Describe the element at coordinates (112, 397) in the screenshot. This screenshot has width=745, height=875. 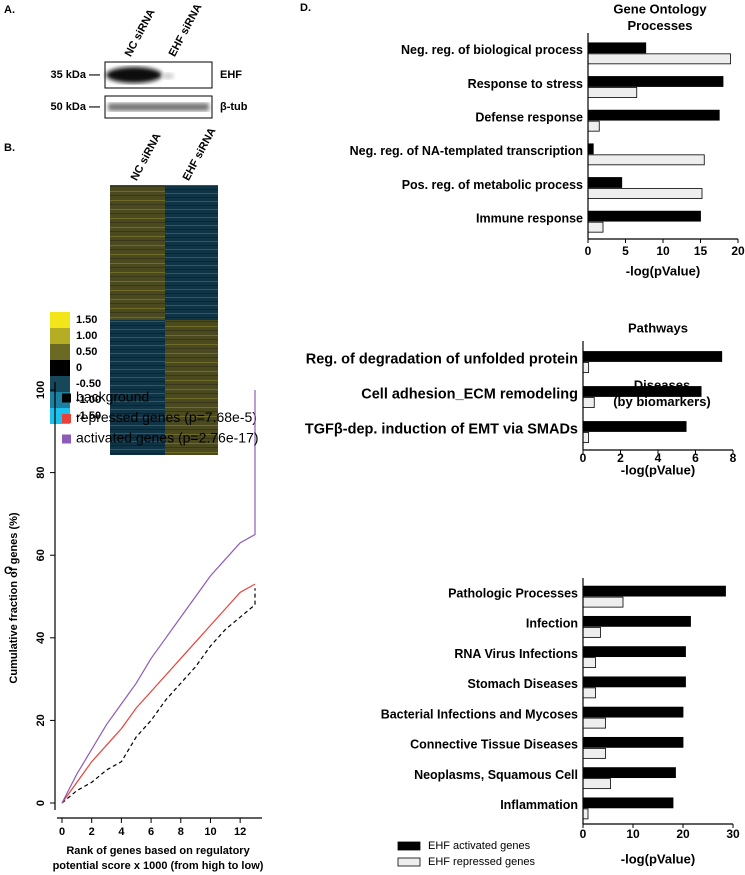
I see `legend-label: background` at that location.